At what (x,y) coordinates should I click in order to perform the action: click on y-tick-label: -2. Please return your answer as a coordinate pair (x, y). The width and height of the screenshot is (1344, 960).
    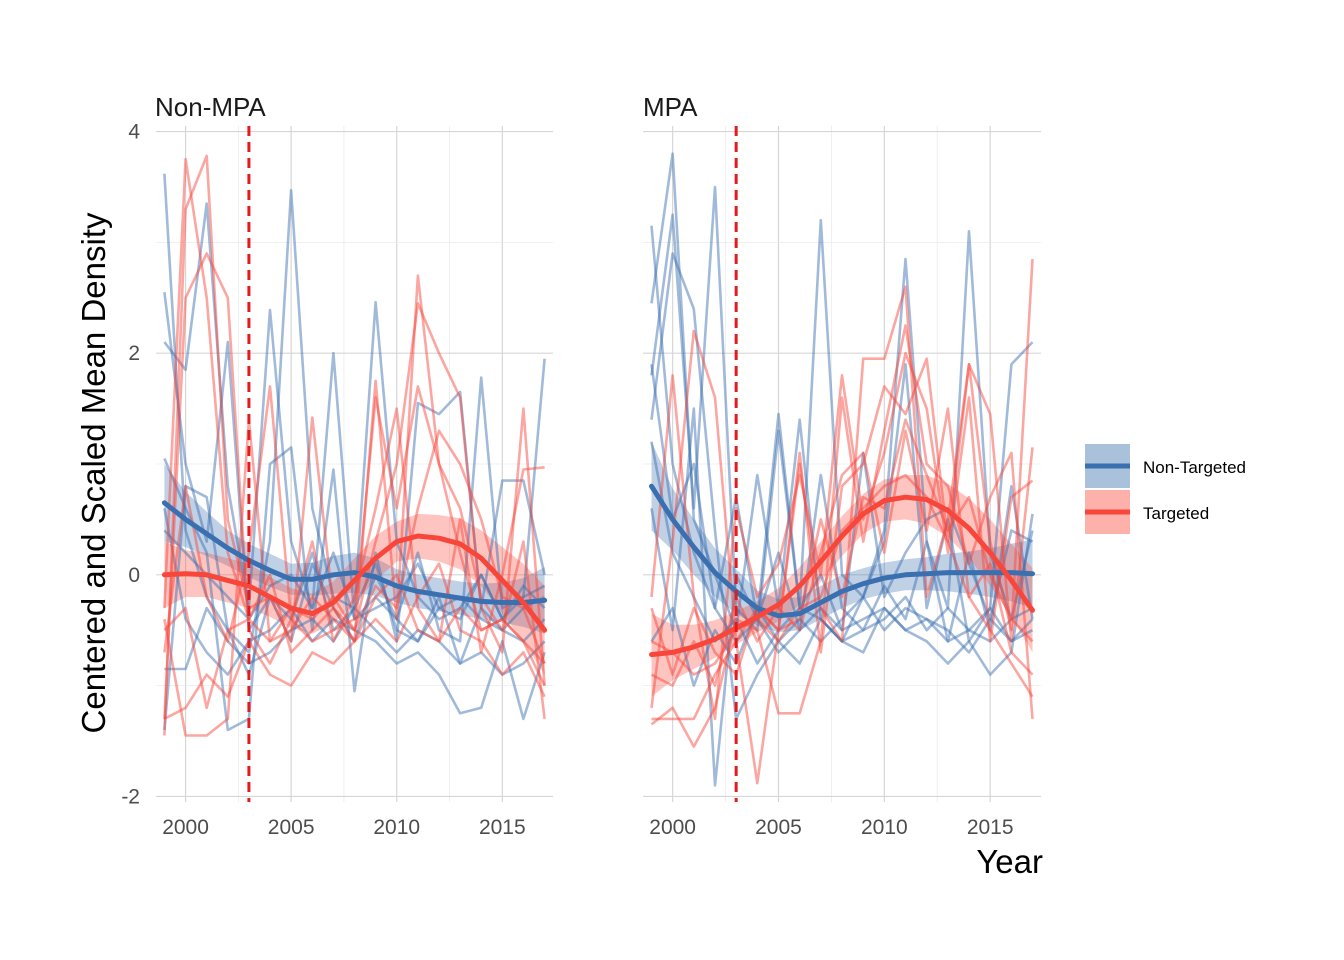
    Looking at the image, I should click on (130, 796).